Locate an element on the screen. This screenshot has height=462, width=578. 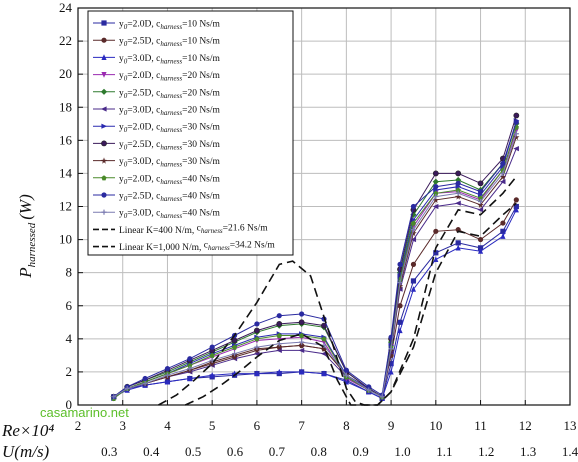
u-tick-label: 1.3 is located at coordinates (528, 451).